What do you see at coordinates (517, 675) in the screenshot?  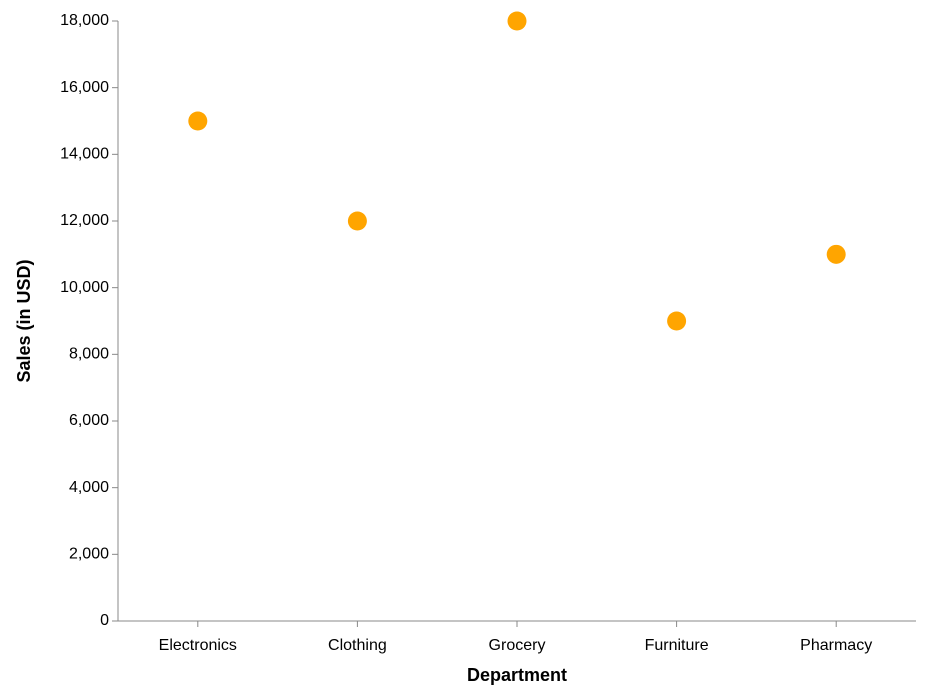 I see `x-axis-title: Department` at bounding box center [517, 675].